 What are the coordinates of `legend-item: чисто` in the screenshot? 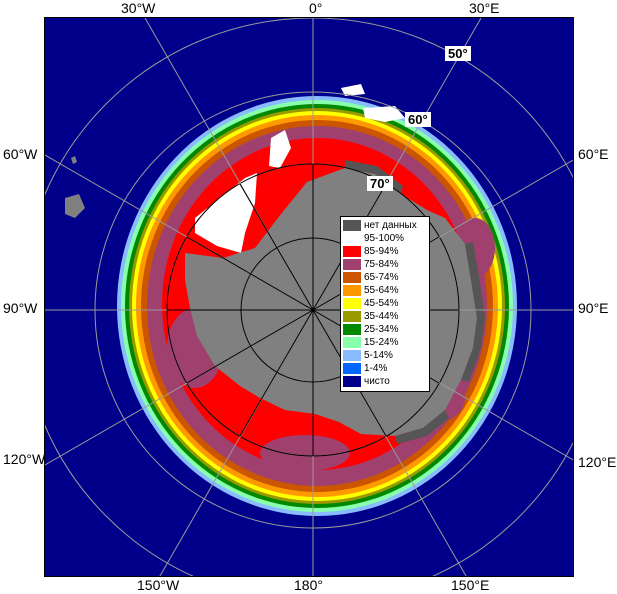 It's located at (385, 381).